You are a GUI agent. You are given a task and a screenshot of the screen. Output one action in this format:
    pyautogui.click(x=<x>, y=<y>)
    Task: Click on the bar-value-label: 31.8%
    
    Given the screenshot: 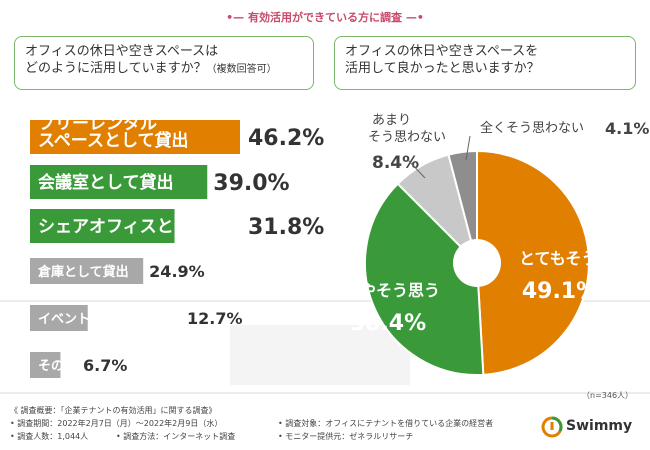 What is the action you would take?
    pyautogui.click(x=286, y=227)
    